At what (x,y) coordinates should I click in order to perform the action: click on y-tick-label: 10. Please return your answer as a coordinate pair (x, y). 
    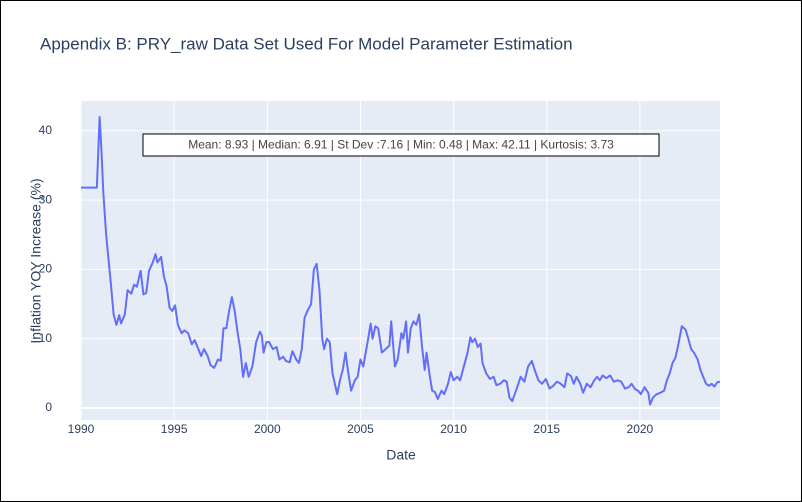
    Looking at the image, I should click on (46, 338).